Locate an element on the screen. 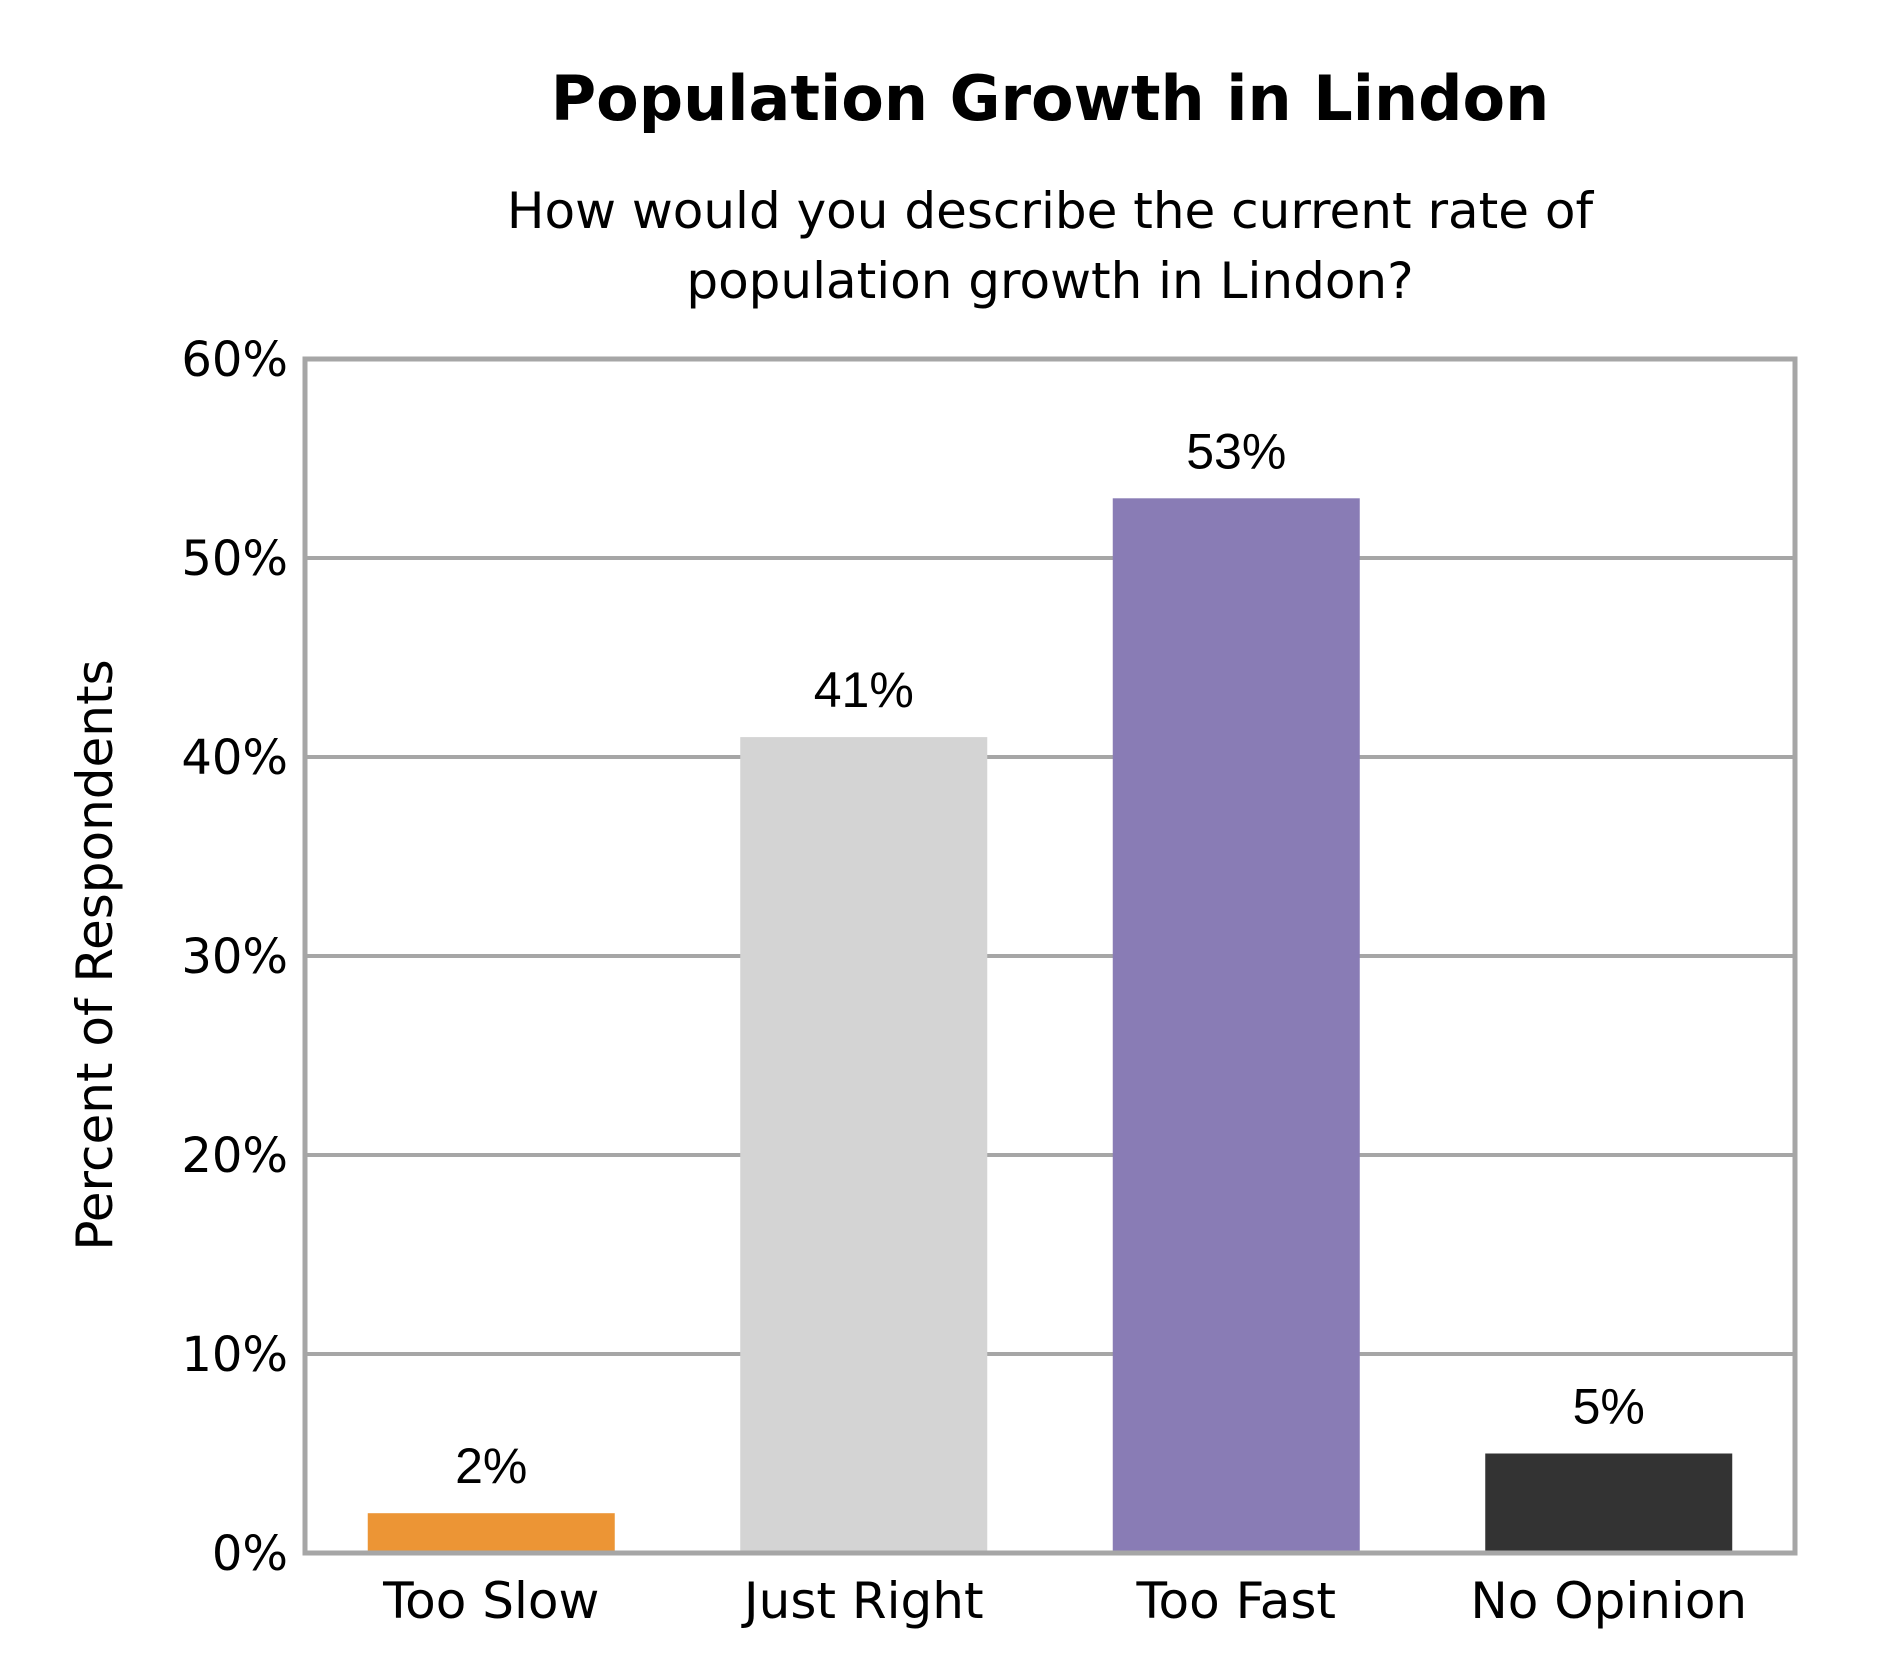 The width and height of the screenshot is (1890, 1680). y-tick-label: 0% is located at coordinates (250, 1554).